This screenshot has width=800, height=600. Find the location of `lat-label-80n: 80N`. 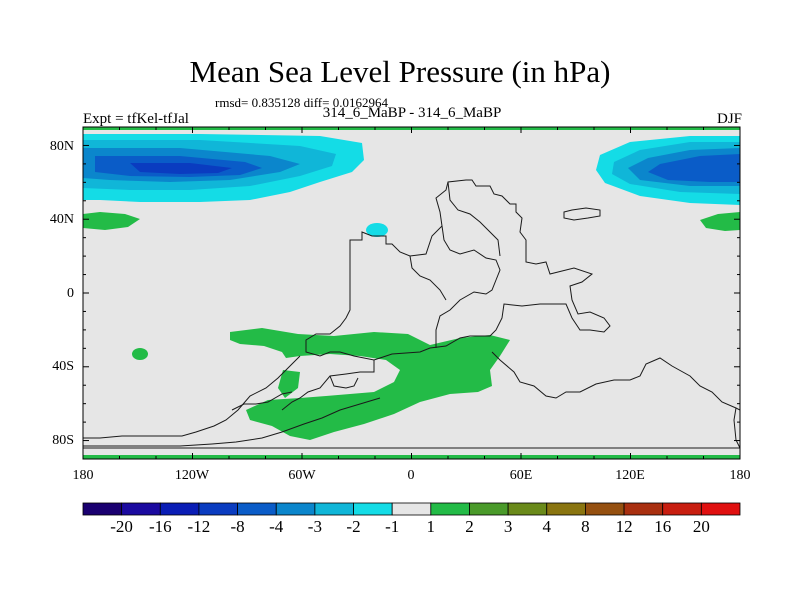

lat-label-80n: 80N is located at coordinates (61, 146).